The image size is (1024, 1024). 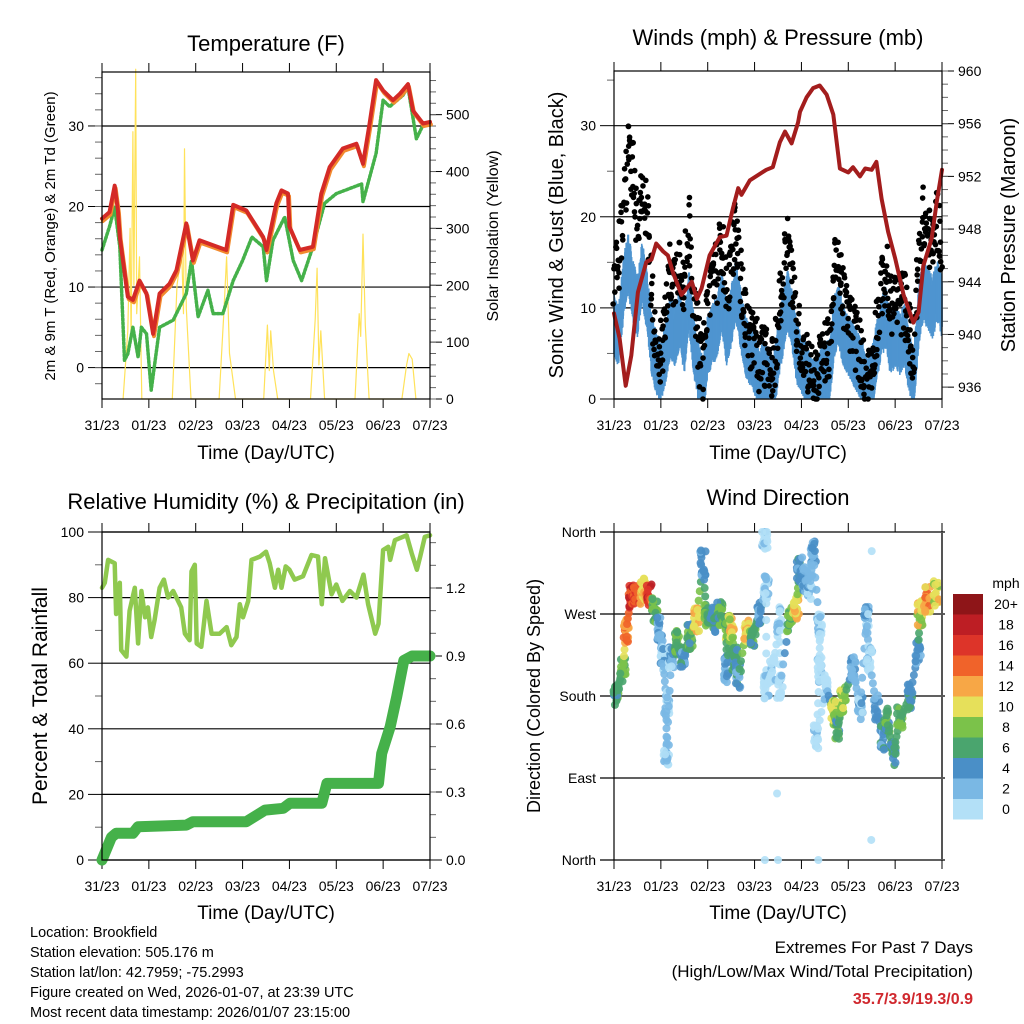 What do you see at coordinates (1006, 748) in the screenshot?
I see `legend-label: 6` at bounding box center [1006, 748].